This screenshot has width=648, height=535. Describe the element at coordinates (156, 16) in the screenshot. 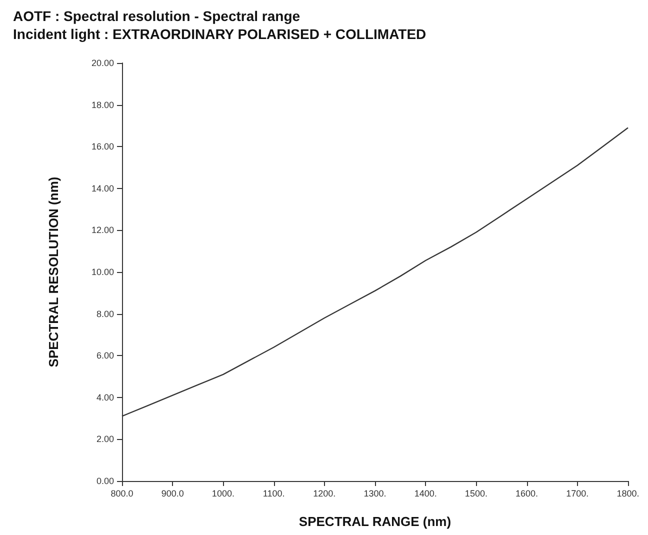

I see `chart-title: AOTF : Spectral resolution - Spectral range` at that location.